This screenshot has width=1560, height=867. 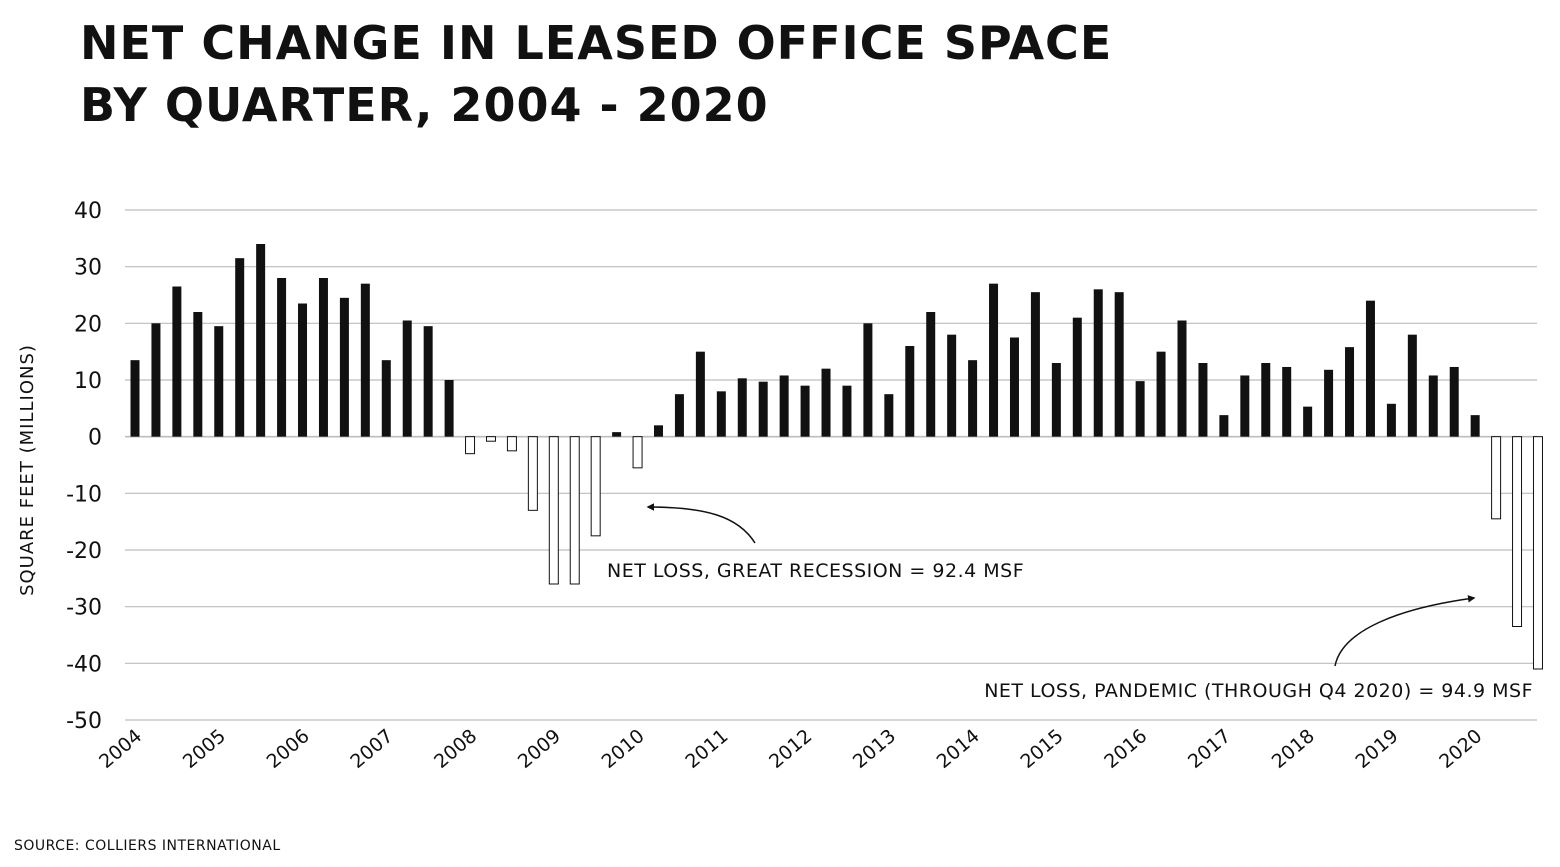 What do you see at coordinates (88, 324) in the screenshot?
I see `y-tick-label: 20` at bounding box center [88, 324].